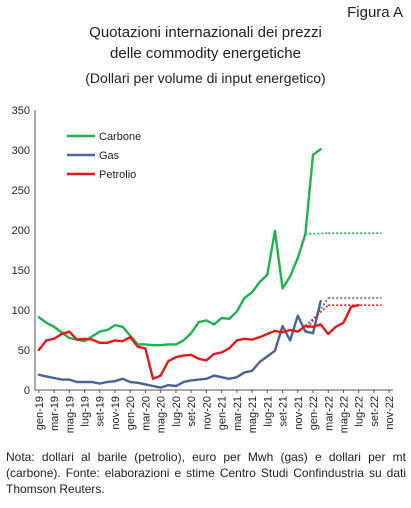 The width and height of the screenshot is (411, 508). What do you see at coordinates (70, 414) in the screenshot?
I see `x-tick-label: mag-19` at bounding box center [70, 414].